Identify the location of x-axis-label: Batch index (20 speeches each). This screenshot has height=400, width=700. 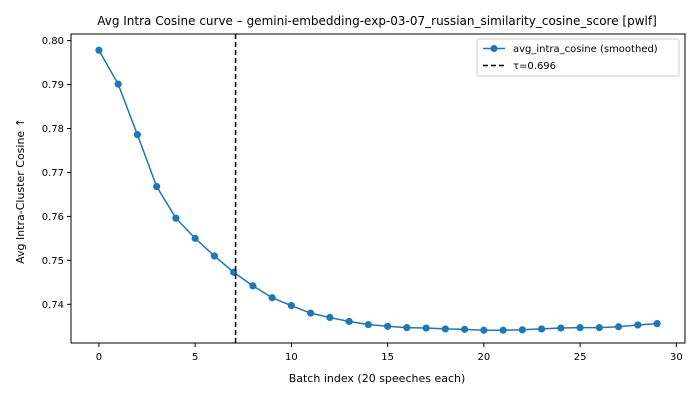
(377, 378).